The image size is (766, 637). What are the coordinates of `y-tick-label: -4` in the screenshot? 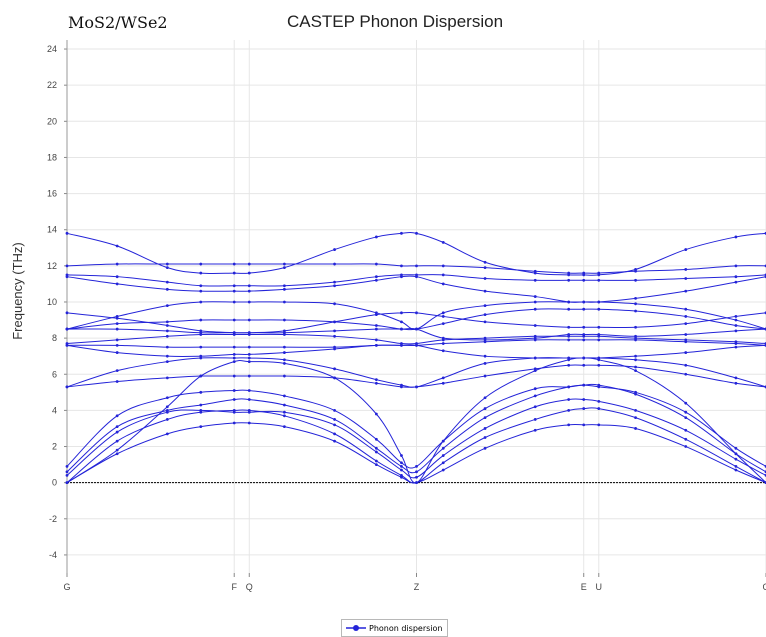 It's located at (53, 555).